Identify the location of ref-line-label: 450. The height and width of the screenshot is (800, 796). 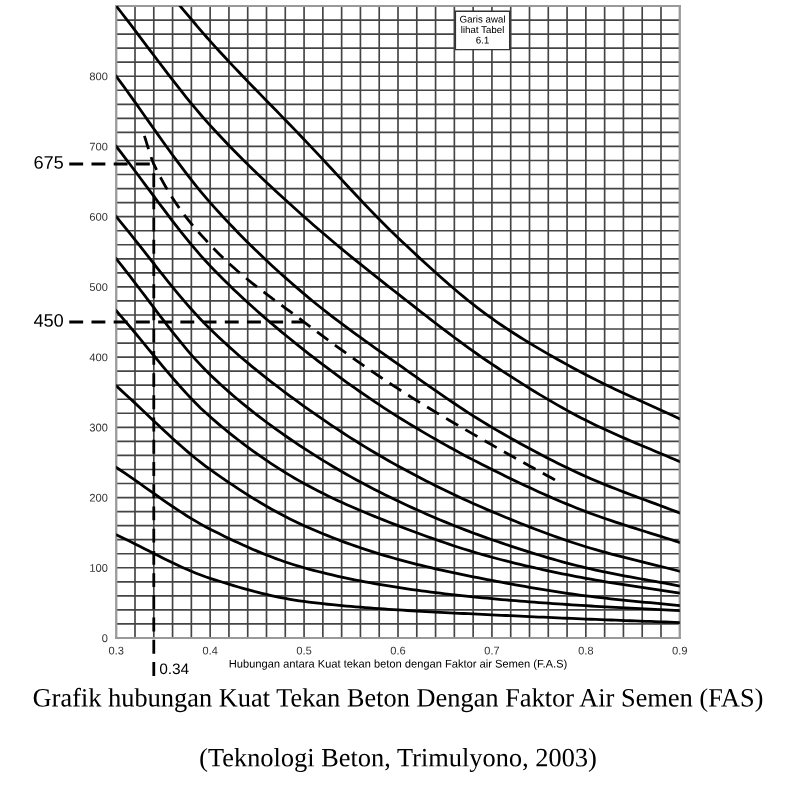
(48, 320).